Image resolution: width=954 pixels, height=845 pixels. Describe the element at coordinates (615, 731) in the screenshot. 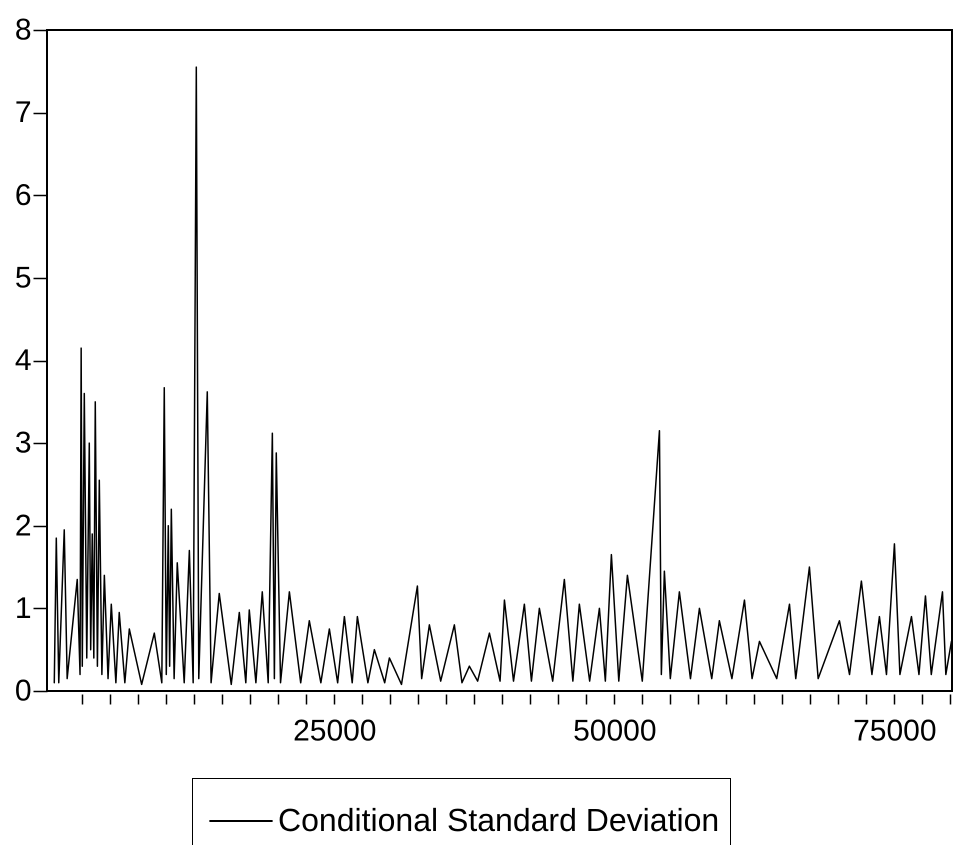

I see `x-tick-label: 50000` at that location.